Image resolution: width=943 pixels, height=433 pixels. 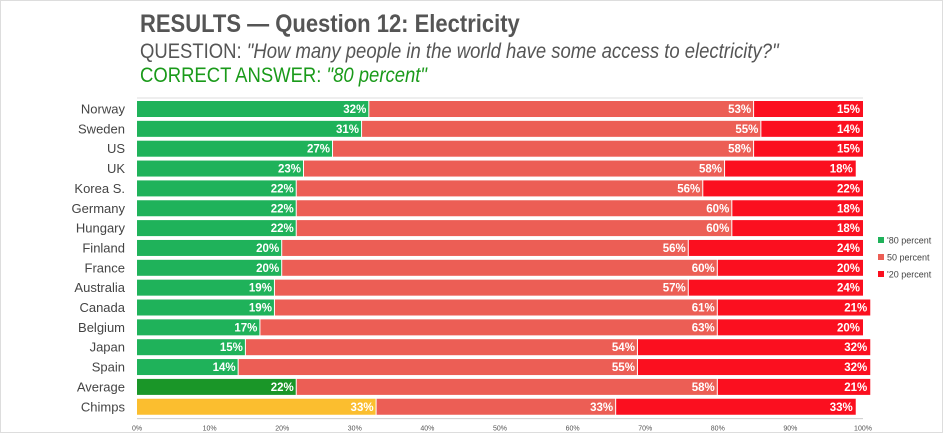 What do you see at coordinates (863, 429) in the screenshot?
I see `x-tick-label: 100%` at bounding box center [863, 429].